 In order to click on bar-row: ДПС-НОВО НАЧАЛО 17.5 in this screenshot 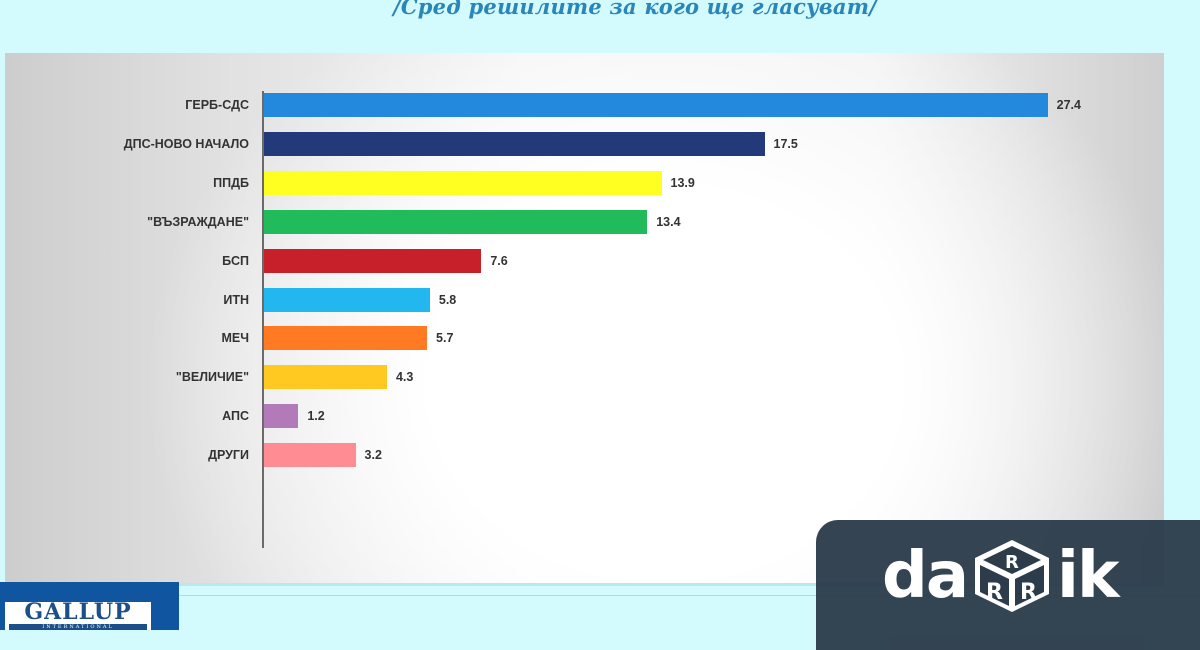, I will do `click(600, 144)`.